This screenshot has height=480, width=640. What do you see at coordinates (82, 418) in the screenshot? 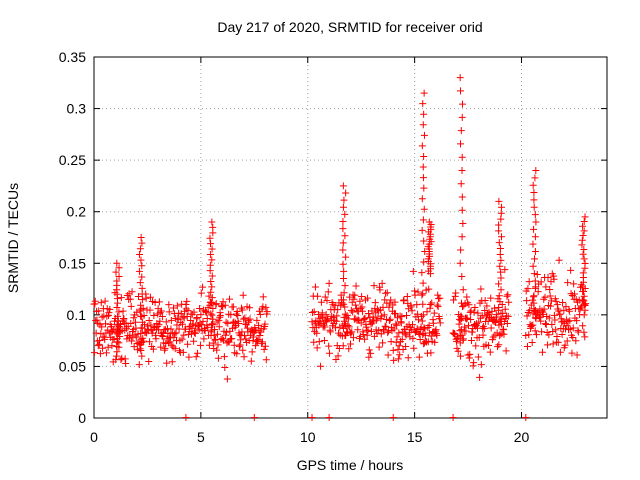
I see `y-tick-label: 0` at bounding box center [82, 418].